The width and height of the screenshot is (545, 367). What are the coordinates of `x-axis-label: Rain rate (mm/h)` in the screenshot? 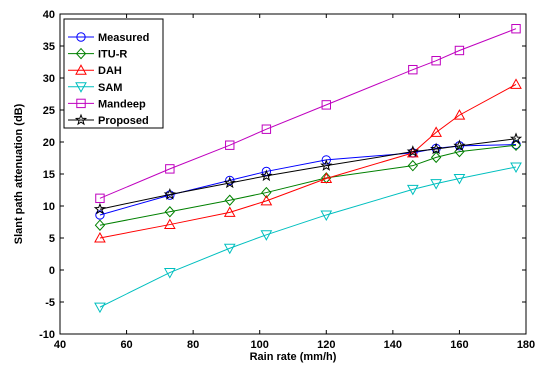 It's located at (293, 357).